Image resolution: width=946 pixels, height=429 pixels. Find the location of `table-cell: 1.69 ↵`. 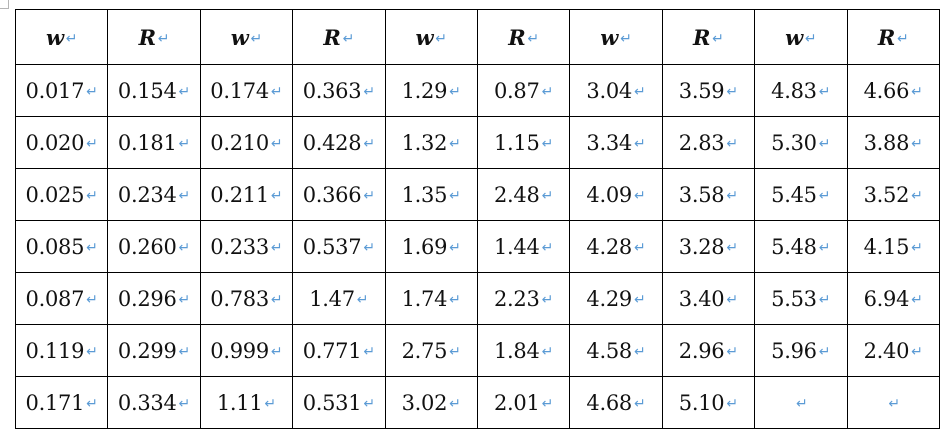

table-cell: 1.69 ↵ is located at coordinates (431, 246).